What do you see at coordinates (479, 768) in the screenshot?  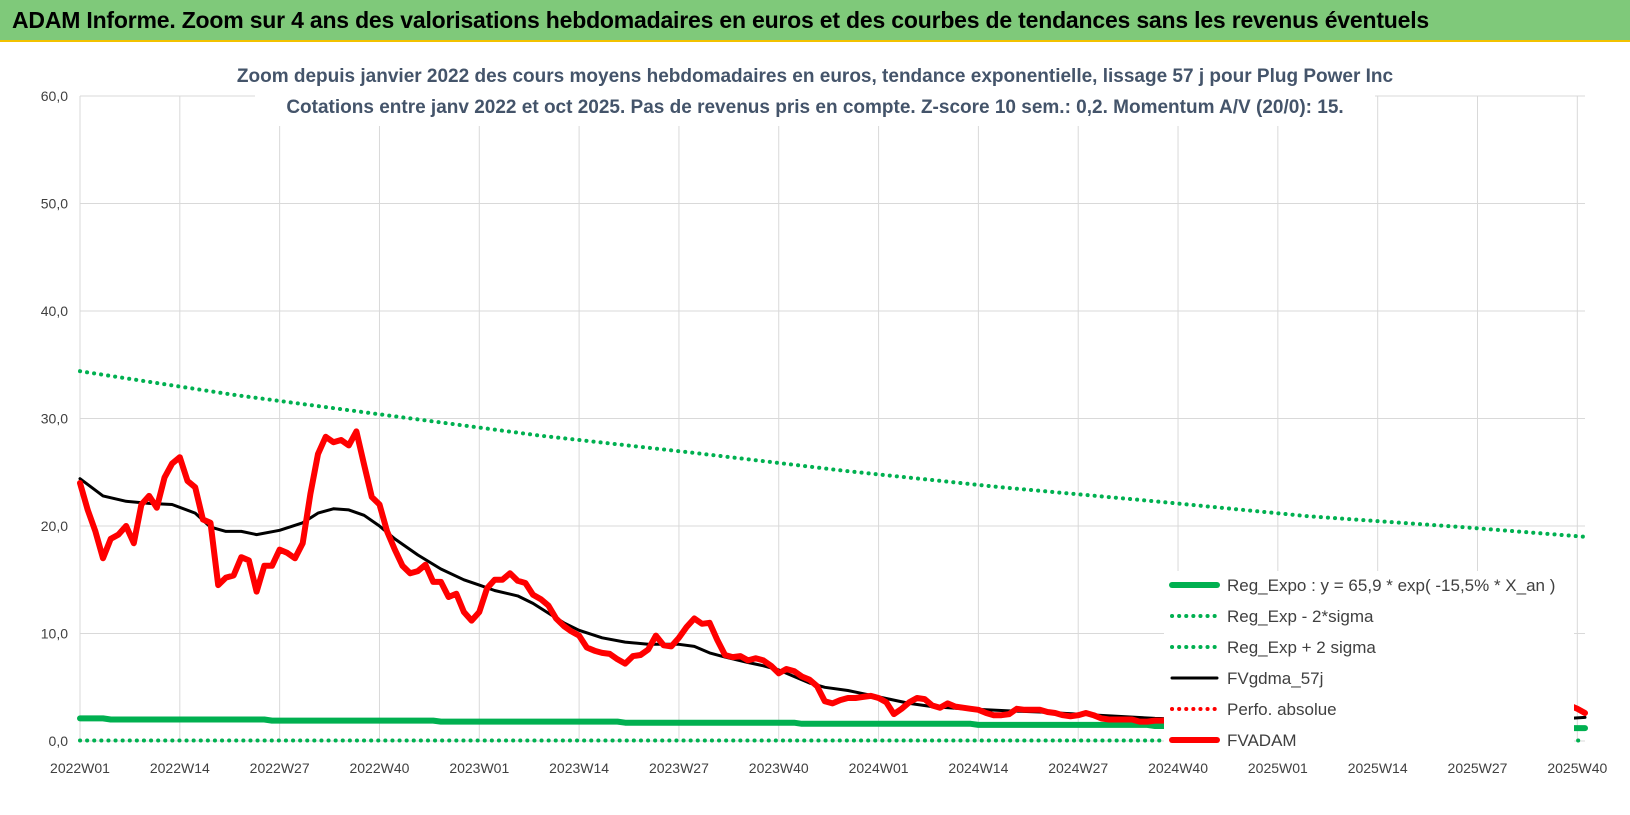 I see `x-tick-label: 2023W01` at bounding box center [479, 768].